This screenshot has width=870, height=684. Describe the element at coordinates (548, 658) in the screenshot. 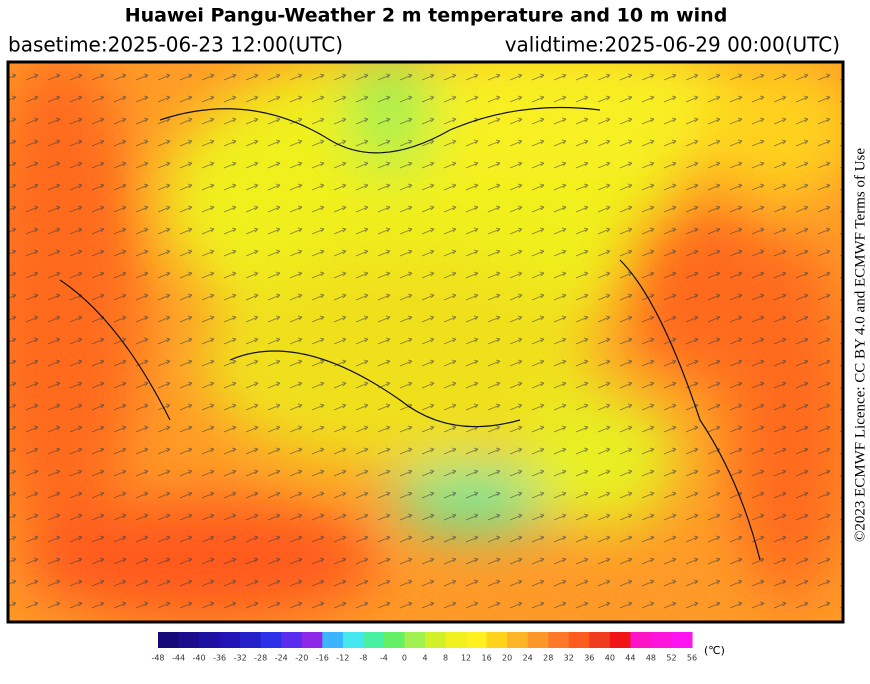

I see `colorbar-tick-label: 28` at that location.